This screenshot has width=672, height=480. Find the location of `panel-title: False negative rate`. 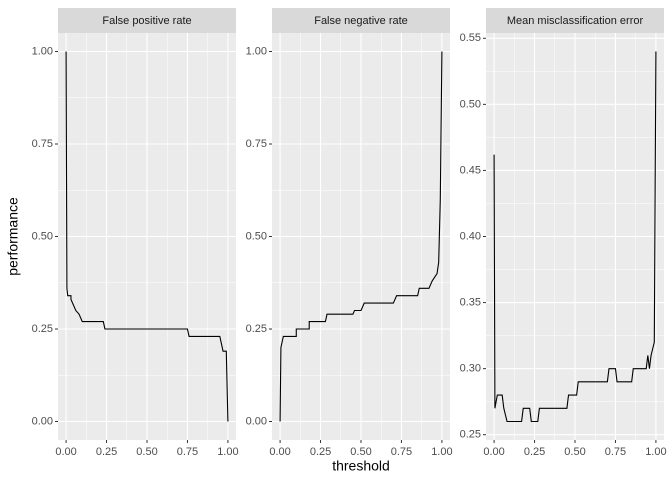

panel-title: False negative rate is located at coordinates (361, 21).